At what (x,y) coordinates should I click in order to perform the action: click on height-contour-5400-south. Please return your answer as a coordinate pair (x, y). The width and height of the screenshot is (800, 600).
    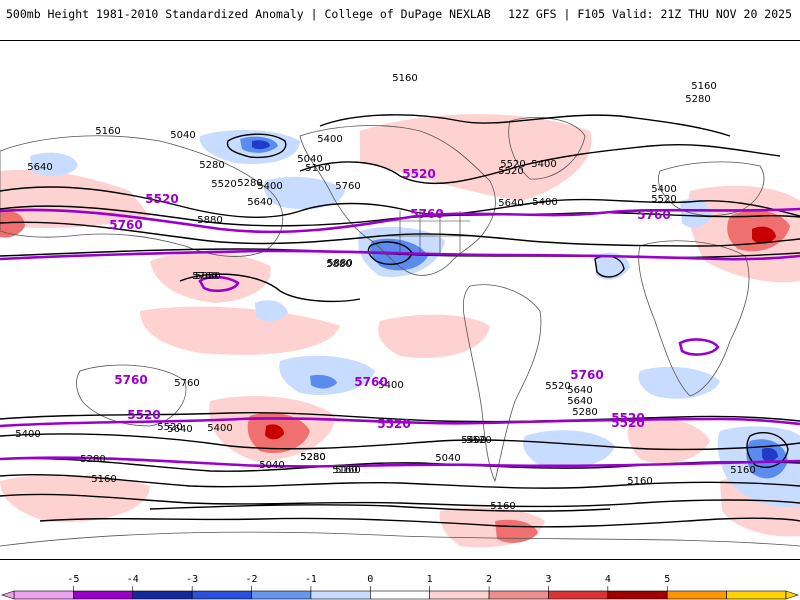
    Looking at the image, I should click on (400, 481).